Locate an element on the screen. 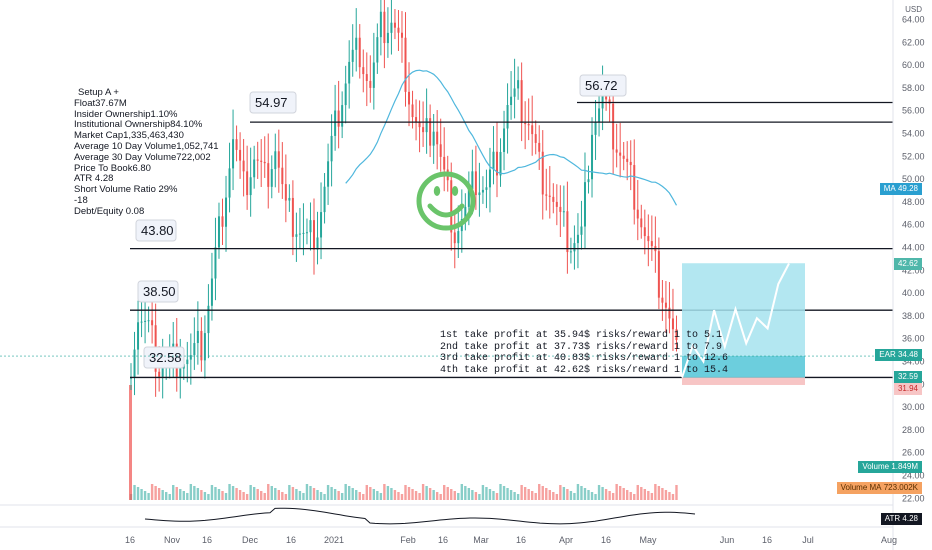  price-tick-label: 22.00 is located at coordinates (913, 498).